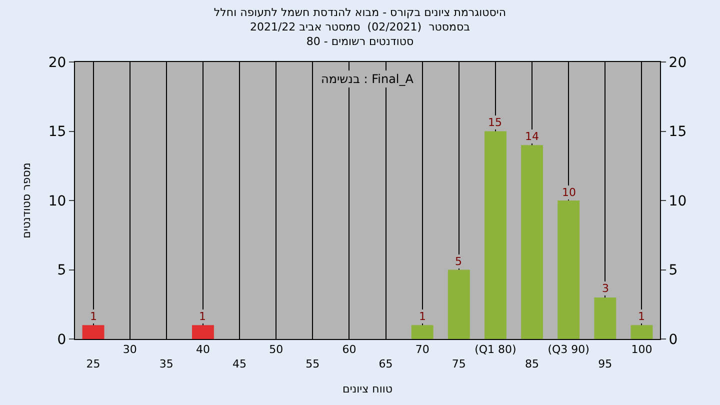 Image resolution: width=720 pixels, height=405 pixels. What do you see at coordinates (313, 364) in the screenshot?
I see `x-tick-label: 55` at bounding box center [313, 364].